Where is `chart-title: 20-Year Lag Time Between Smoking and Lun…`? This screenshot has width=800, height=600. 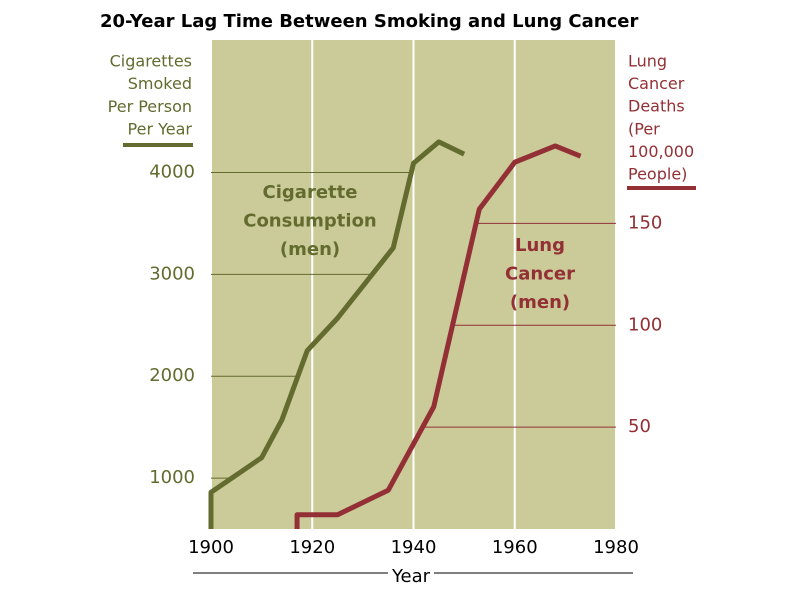
chart-title: 20-Year Lag Time Between Smoking and Lun… is located at coordinates (369, 21).